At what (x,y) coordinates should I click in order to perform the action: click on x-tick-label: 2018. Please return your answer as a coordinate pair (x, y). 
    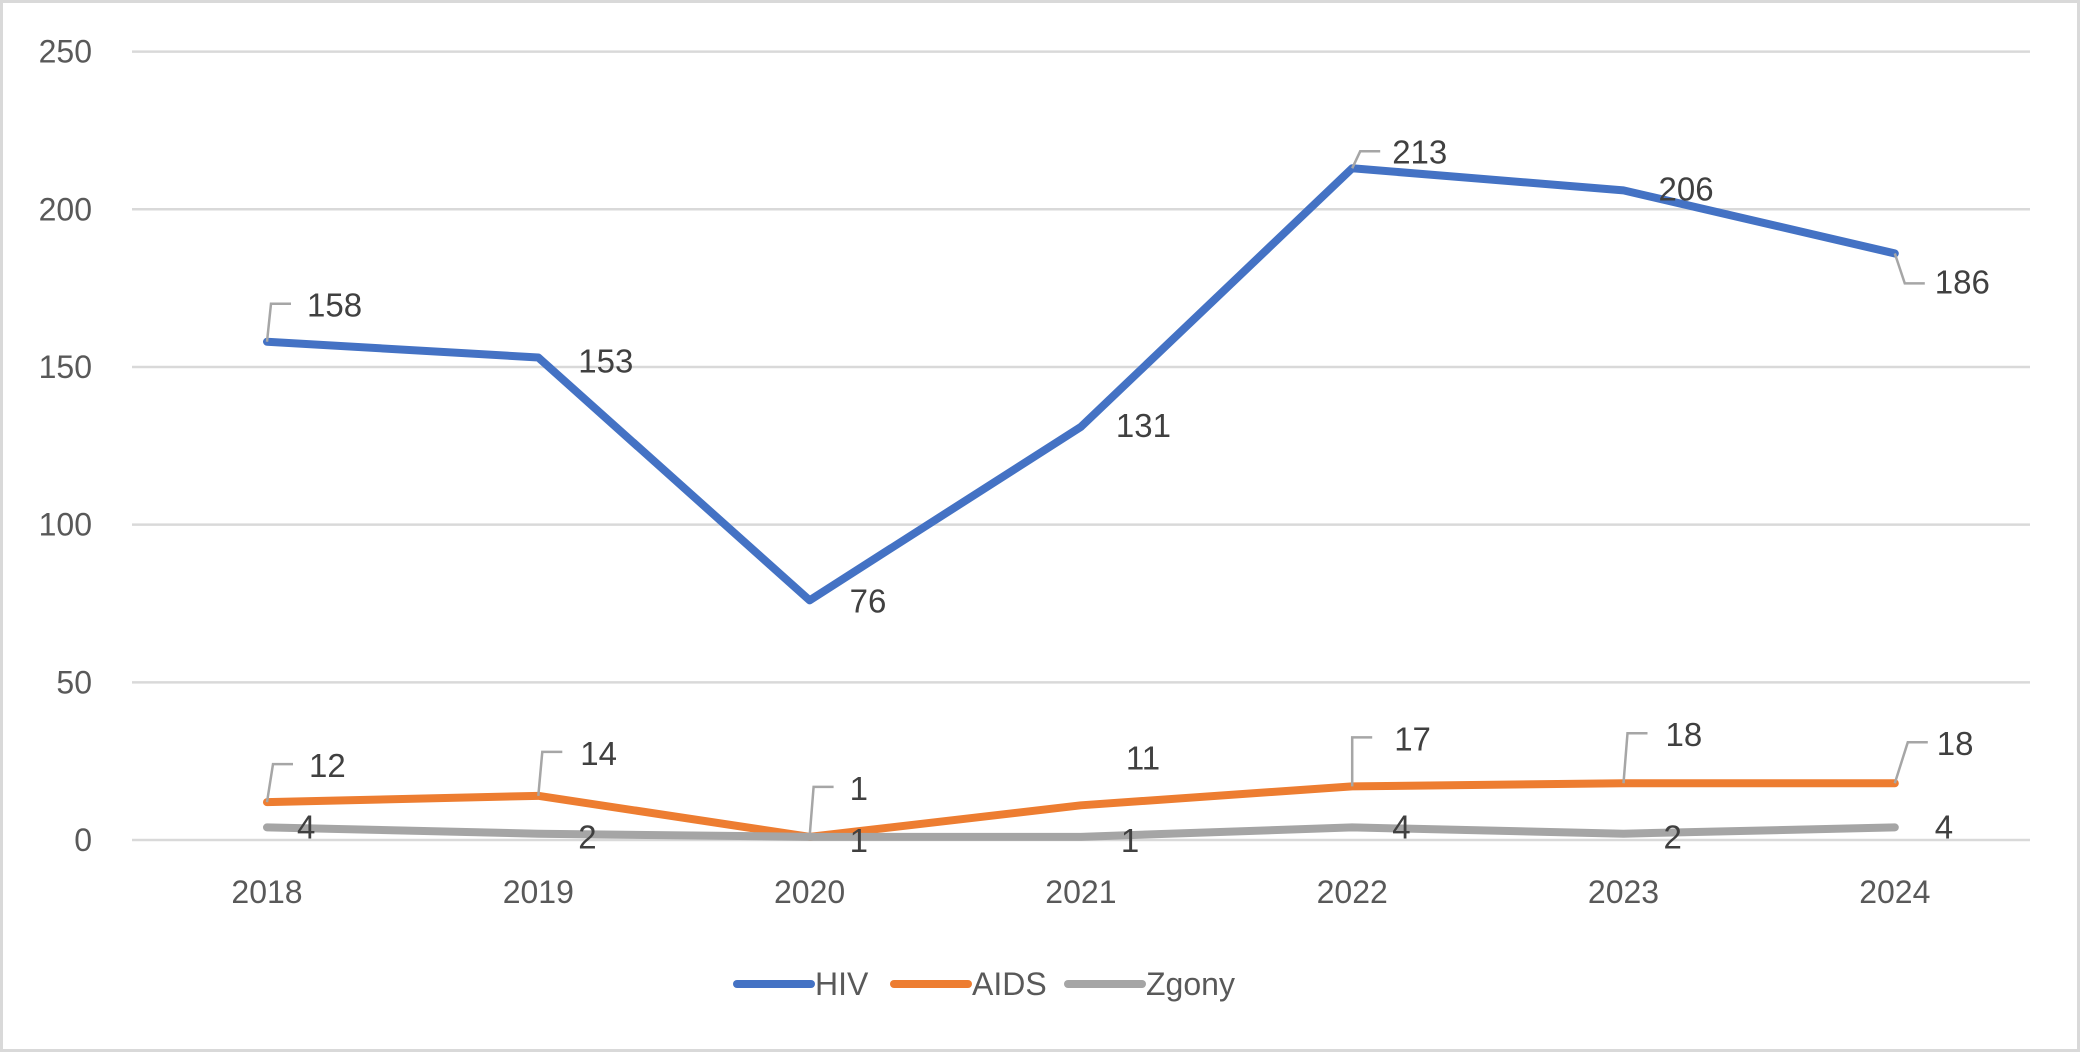
    Looking at the image, I should click on (266, 892).